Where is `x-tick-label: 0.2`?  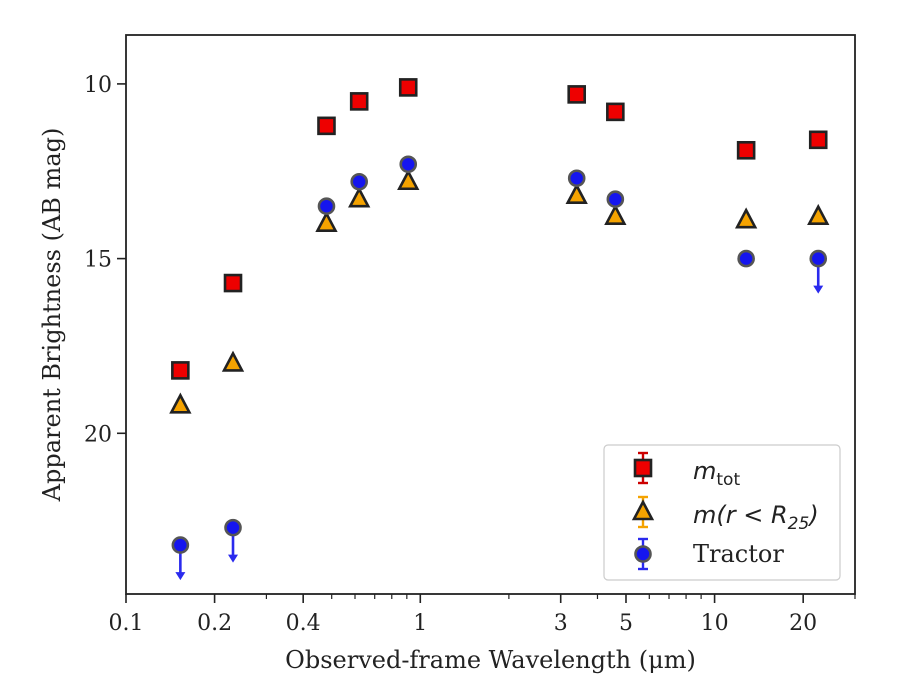 x-tick-label: 0.2 is located at coordinates (214, 623).